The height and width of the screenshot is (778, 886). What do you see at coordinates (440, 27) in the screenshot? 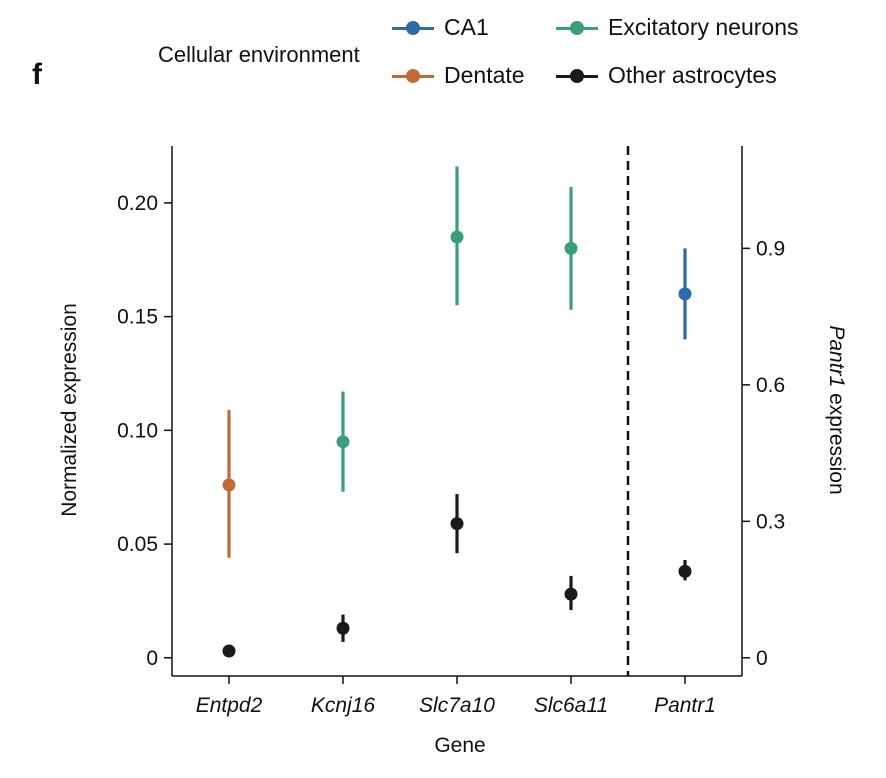
I see `legend-item-ca1: CA1` at bounding box center [440, 27].